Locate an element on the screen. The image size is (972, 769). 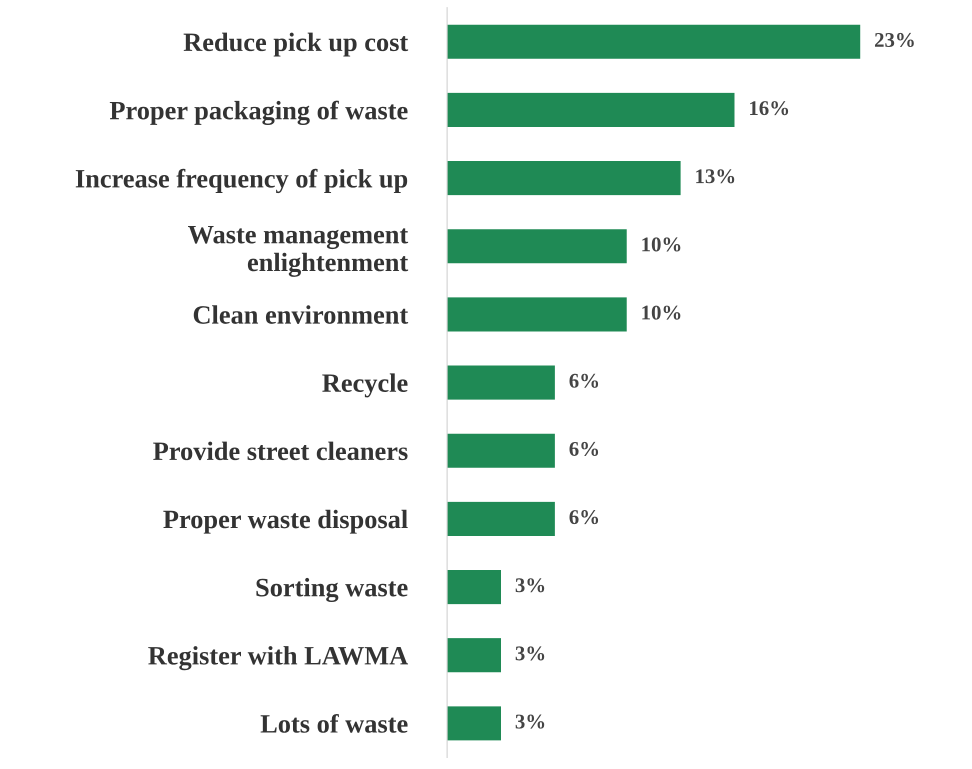
data-label: 13% is located at coordinates (715, 176).